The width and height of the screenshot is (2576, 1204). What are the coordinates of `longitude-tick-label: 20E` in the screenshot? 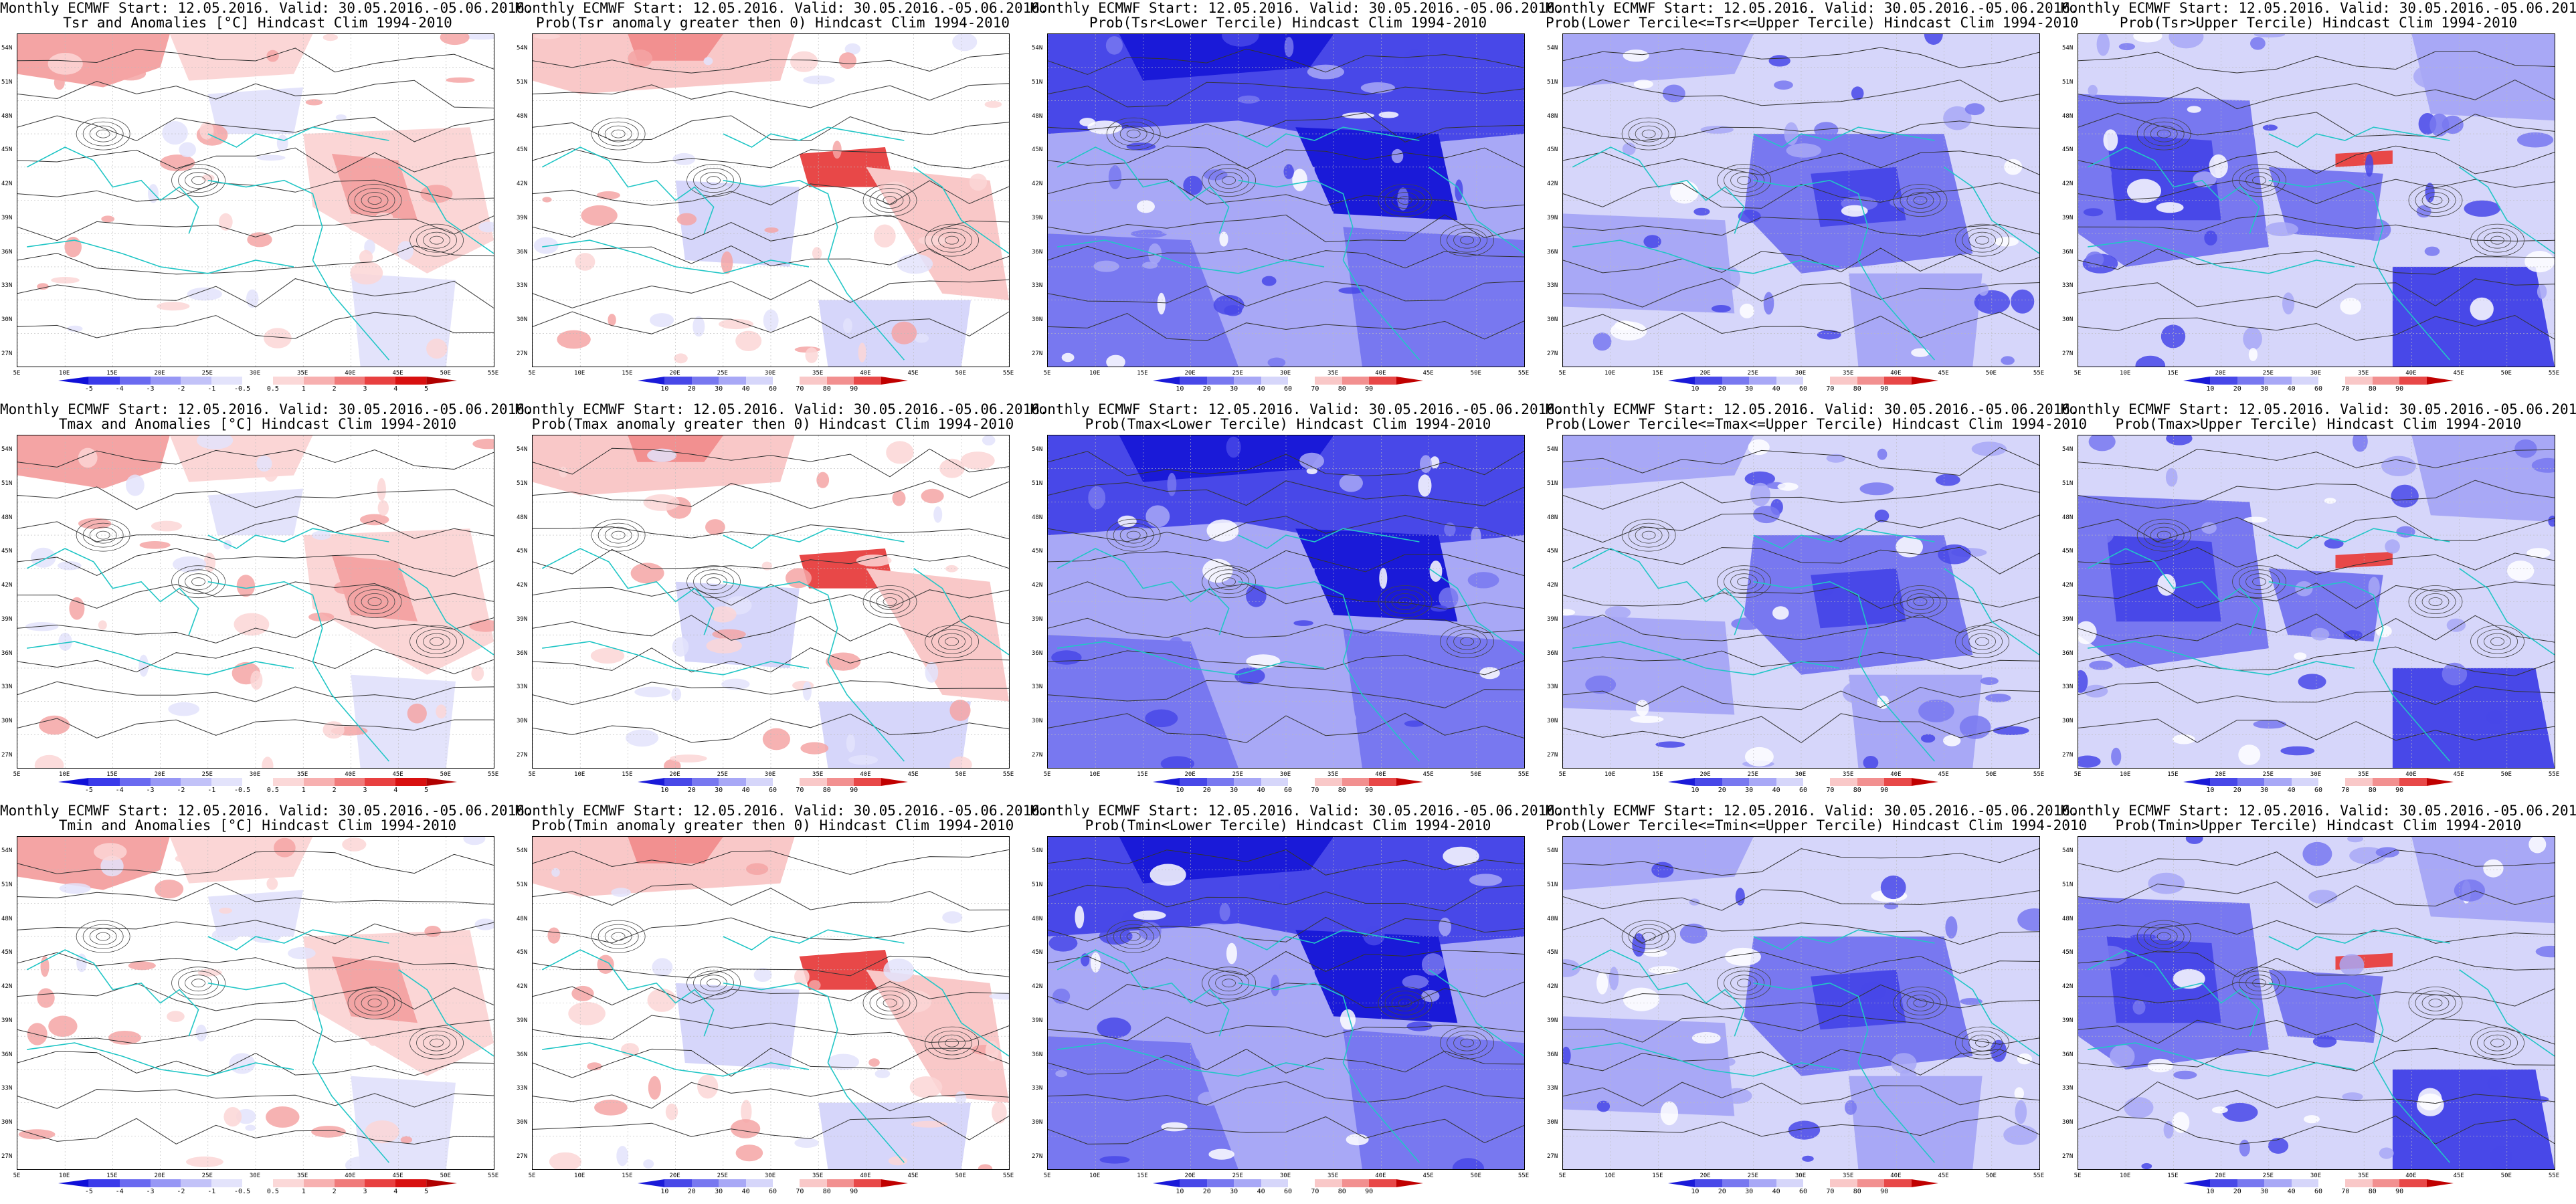 It's located at (1190, 1176).